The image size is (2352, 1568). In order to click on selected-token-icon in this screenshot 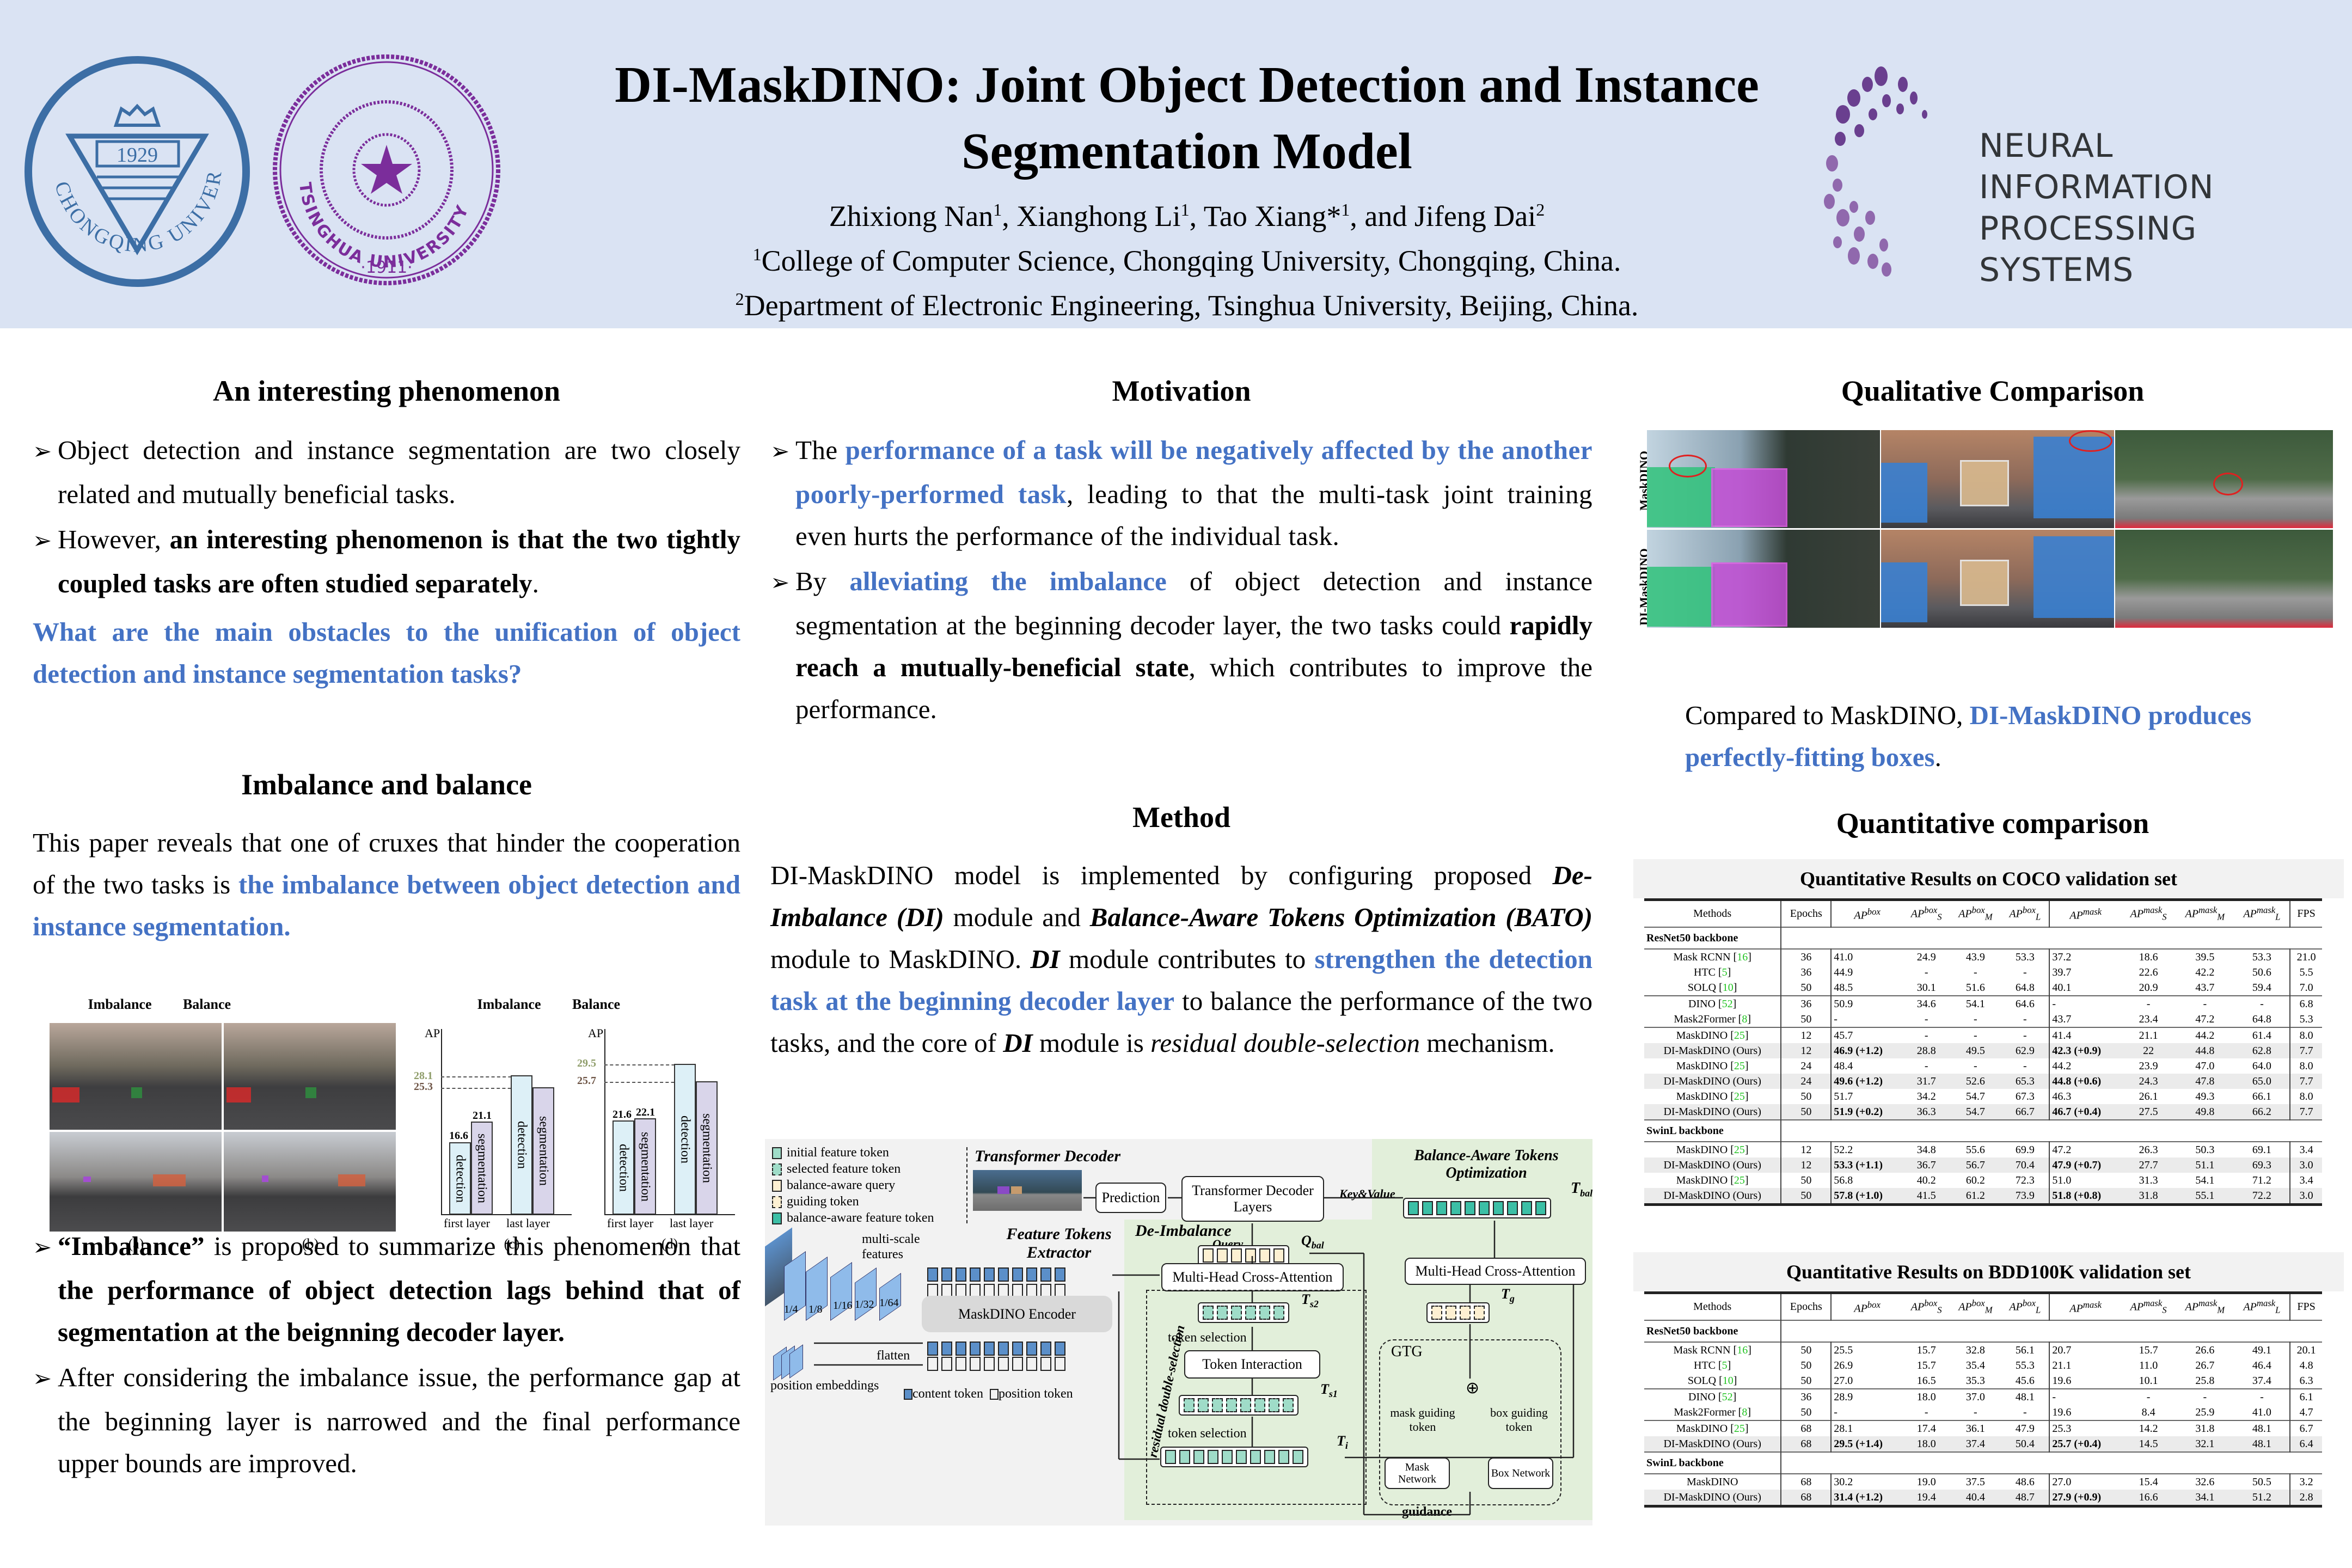, I will do `click(777, 1169)`.